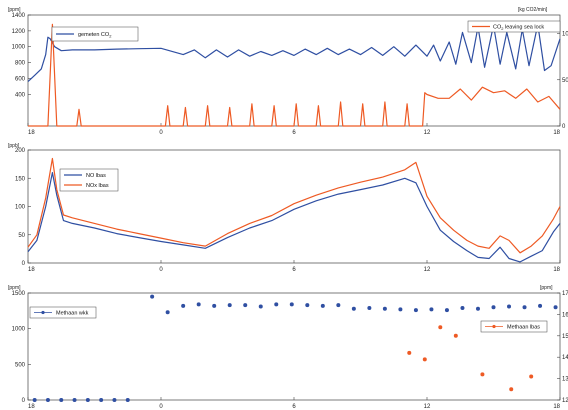  I want to click on no-x-axis: 18 0 6 12 18, so click(294, 266).